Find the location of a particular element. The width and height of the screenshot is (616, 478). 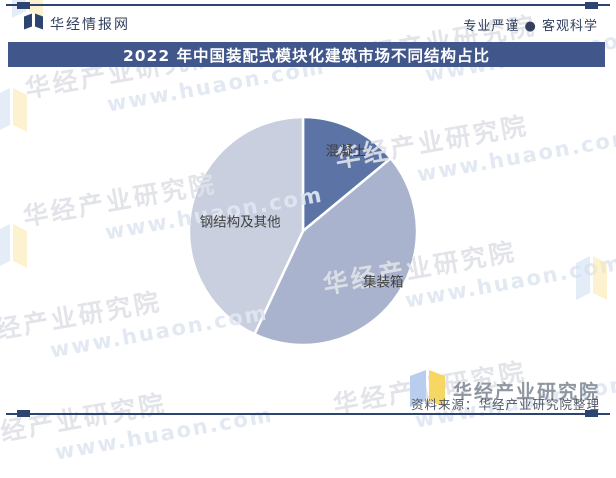

footer-logo: 华经产业研究院 is located at coordinates (505, 390).